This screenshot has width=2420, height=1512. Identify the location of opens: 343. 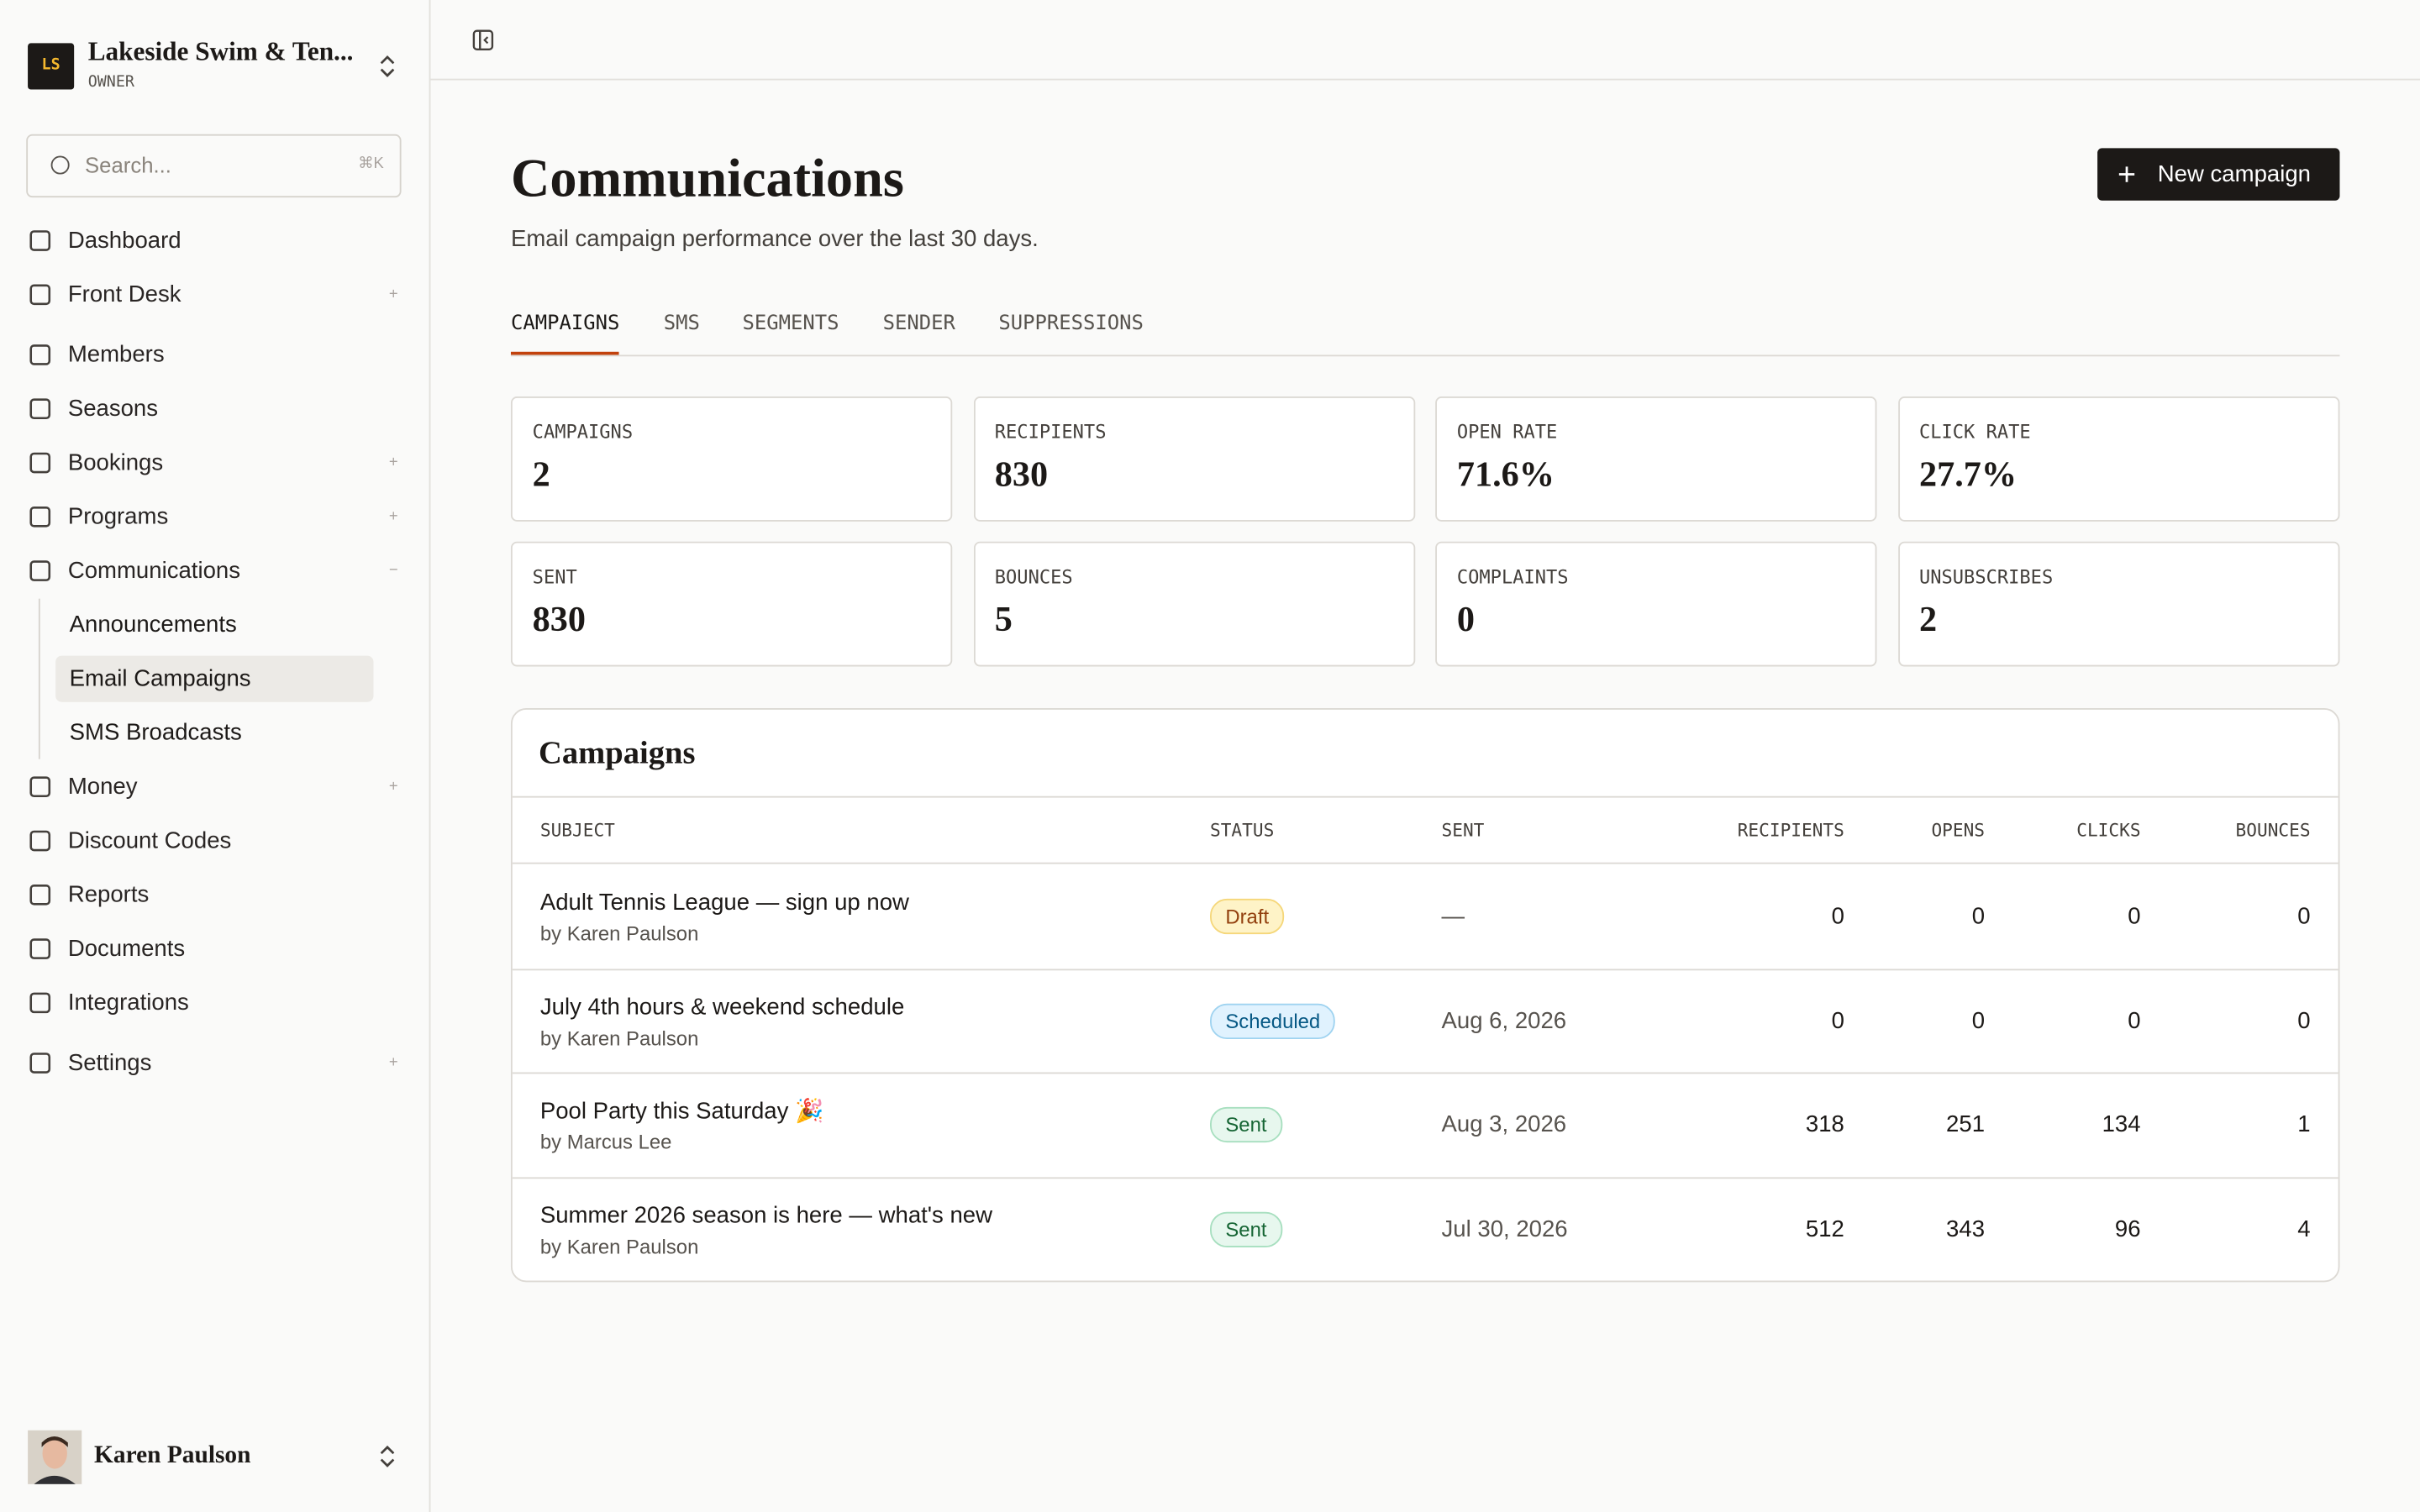
(1966, 1228).